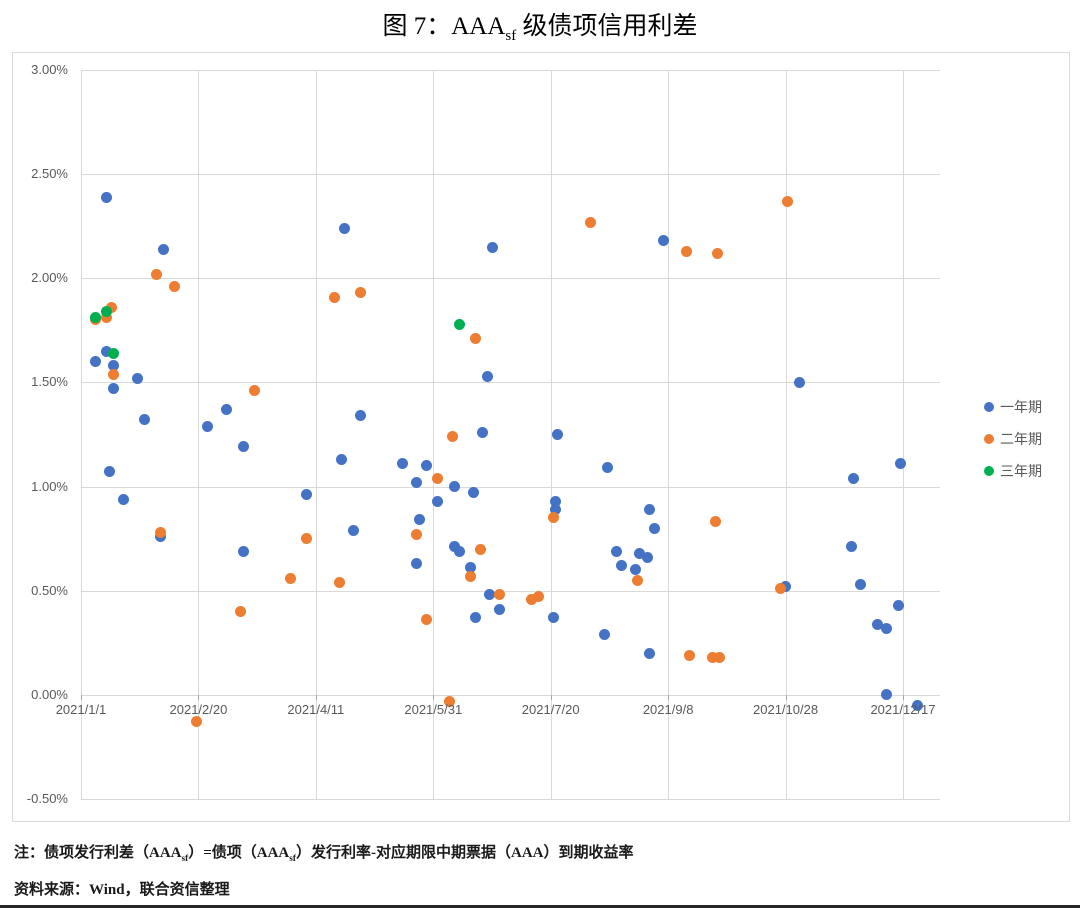 The width and height of the screenshot is (1080, 910). Describe the element at coordinates (989, 439) in the screenshot. I see `legend-marker-2yr-icon` at that location.